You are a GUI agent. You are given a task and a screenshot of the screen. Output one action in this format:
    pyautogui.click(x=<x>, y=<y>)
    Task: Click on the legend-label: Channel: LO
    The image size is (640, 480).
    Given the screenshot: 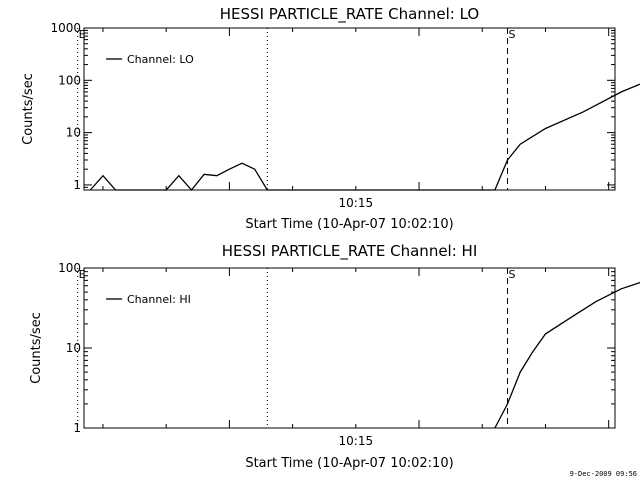 What is the action you would take?
    pyautogui.click(x=160, y=59)
    